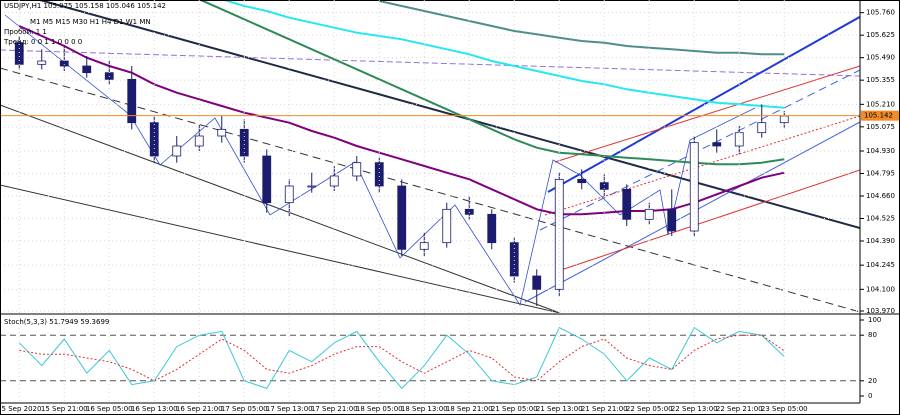  I want to click on y-tick-label: 100, so click(874, 320).